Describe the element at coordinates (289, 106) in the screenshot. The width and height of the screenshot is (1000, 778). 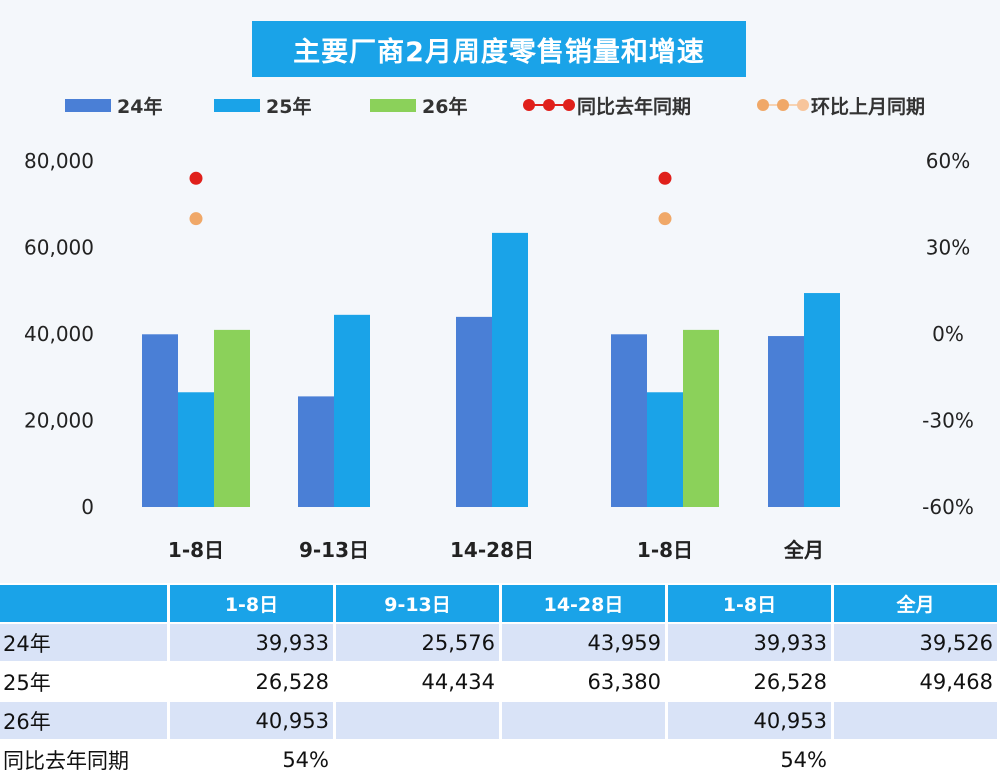
I see `legend-label-25: 25年` at that location.